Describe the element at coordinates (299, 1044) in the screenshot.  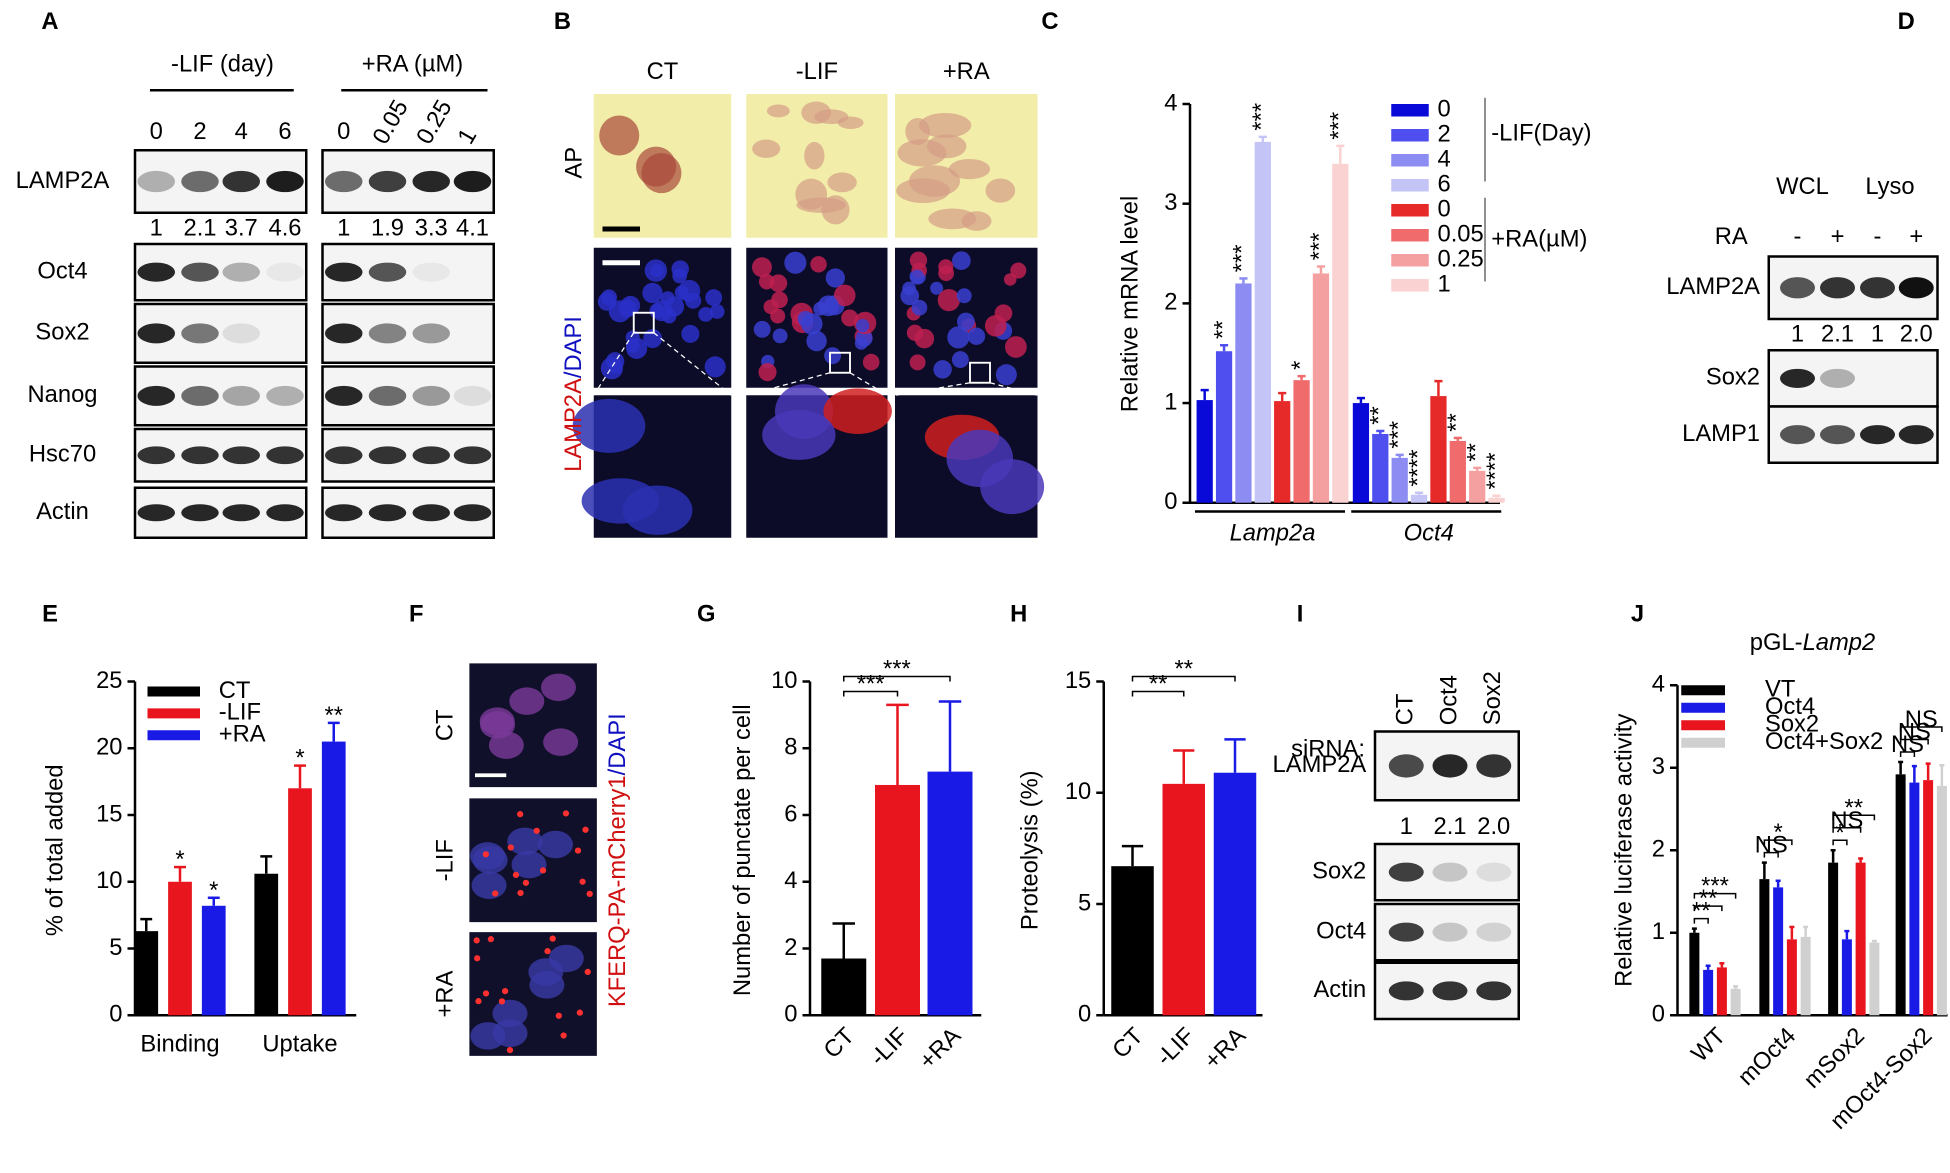
I see `x-tick-label: Uptake` at that location.